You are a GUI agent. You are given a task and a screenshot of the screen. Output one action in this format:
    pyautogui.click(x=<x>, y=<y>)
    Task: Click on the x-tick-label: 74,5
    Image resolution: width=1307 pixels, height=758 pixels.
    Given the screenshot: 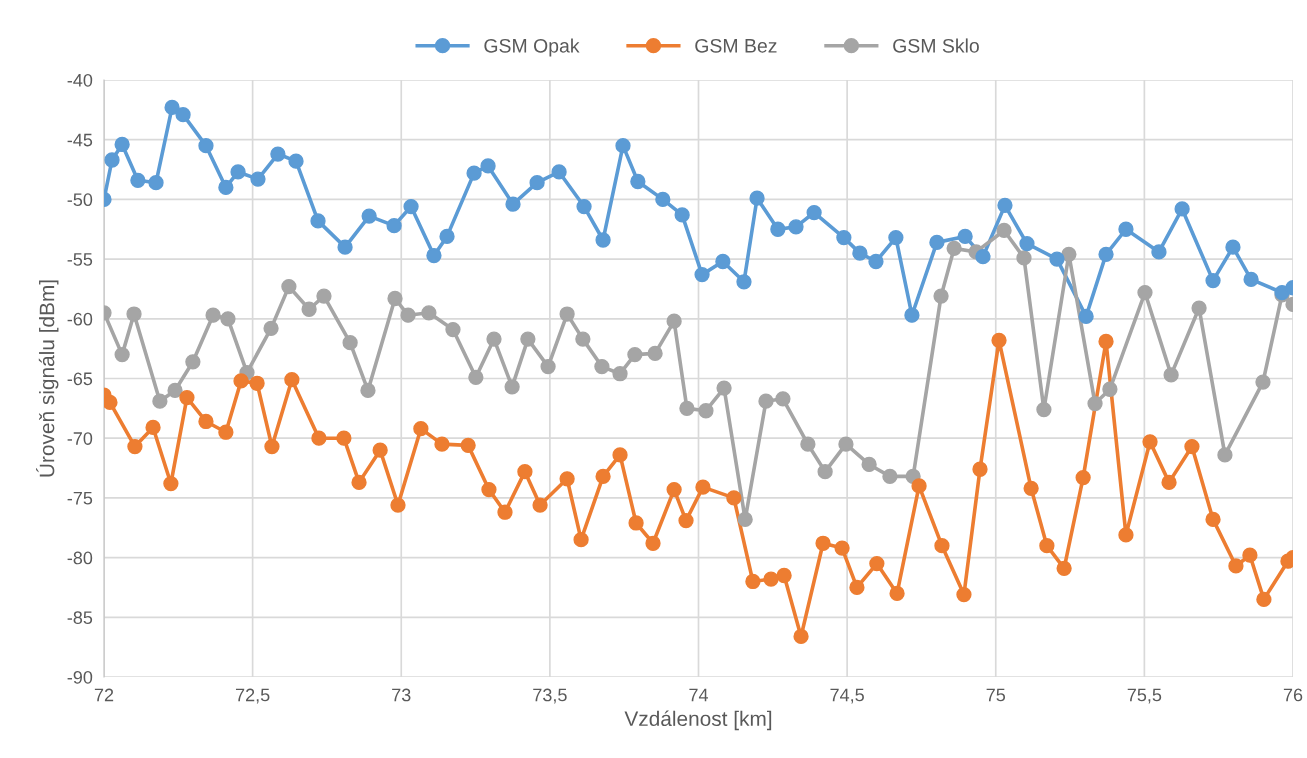 What is the action you would take?
    pyautogui.click(x=847, y=696)
    